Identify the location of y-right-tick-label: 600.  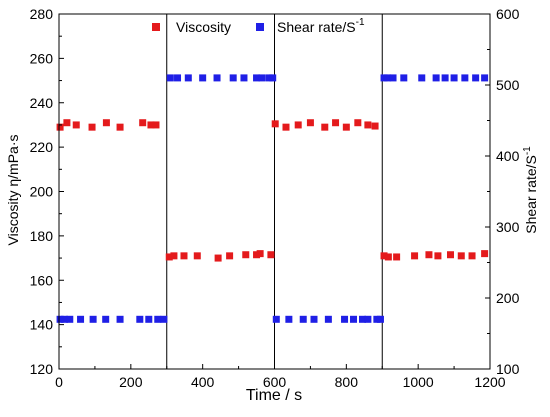
(508, 14).